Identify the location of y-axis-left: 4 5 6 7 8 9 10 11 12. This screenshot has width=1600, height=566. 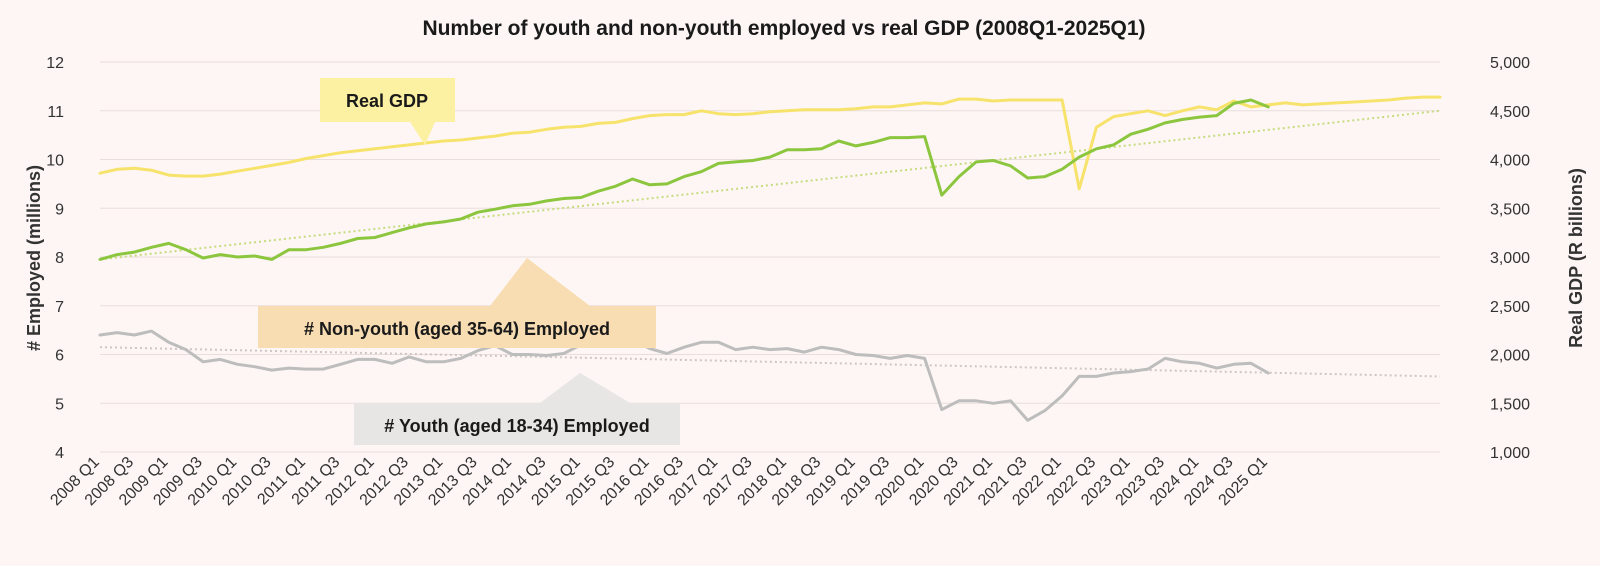
(55, 258).